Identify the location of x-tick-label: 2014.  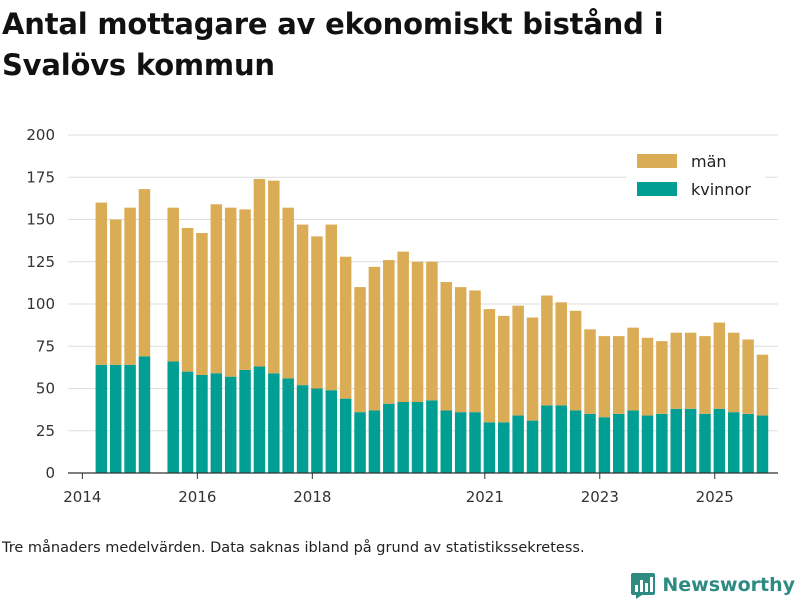
(82, 497).